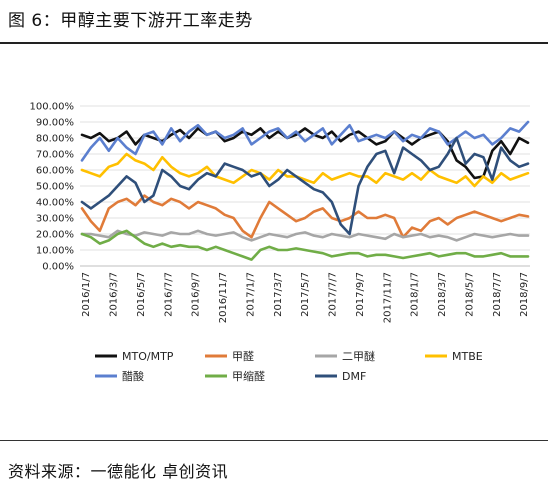 Image resolution: width=548 pixels, height=491 pixels. I want to click on y-tick-label: 60.00%, so click(55, 171).